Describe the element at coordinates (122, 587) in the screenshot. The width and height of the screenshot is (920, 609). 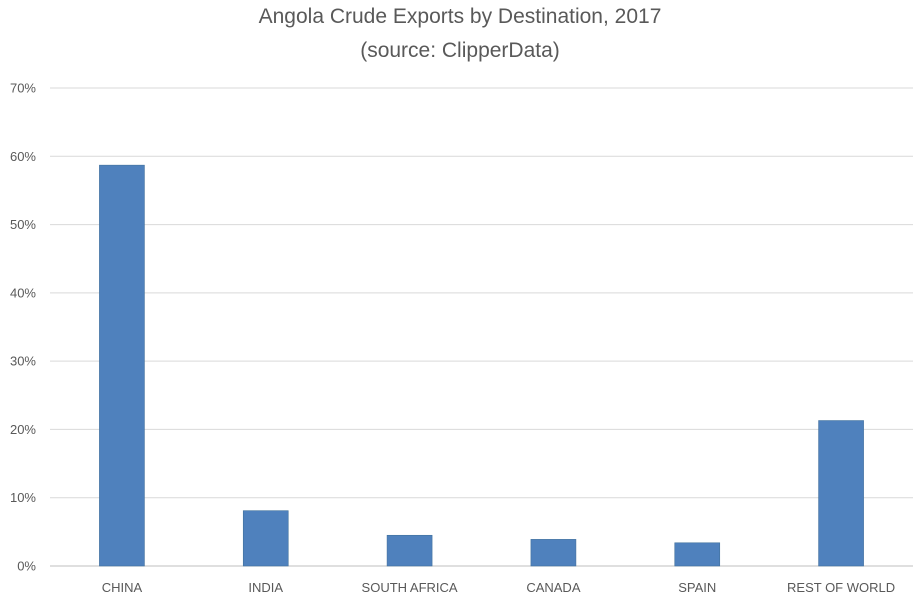
I see `x-tick-label: CHINA` at that location.